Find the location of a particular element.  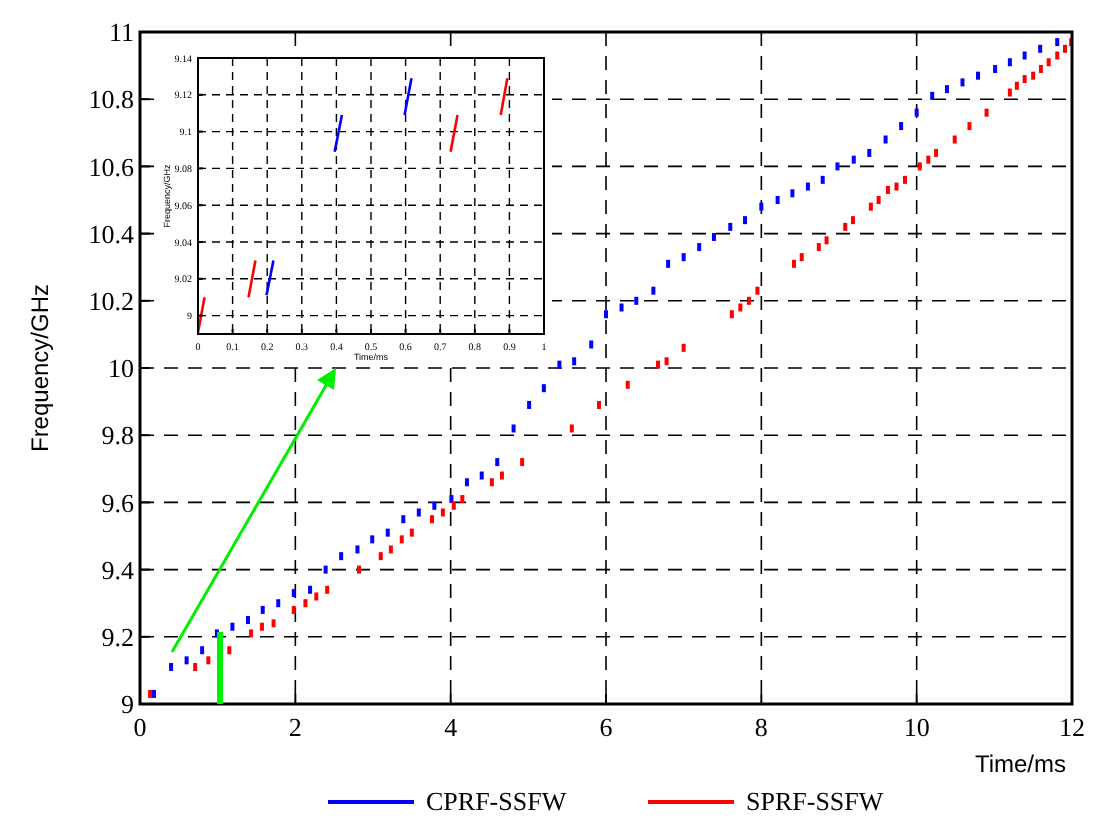

x-tick-label: 12 is located at coordinates (1072, 727).